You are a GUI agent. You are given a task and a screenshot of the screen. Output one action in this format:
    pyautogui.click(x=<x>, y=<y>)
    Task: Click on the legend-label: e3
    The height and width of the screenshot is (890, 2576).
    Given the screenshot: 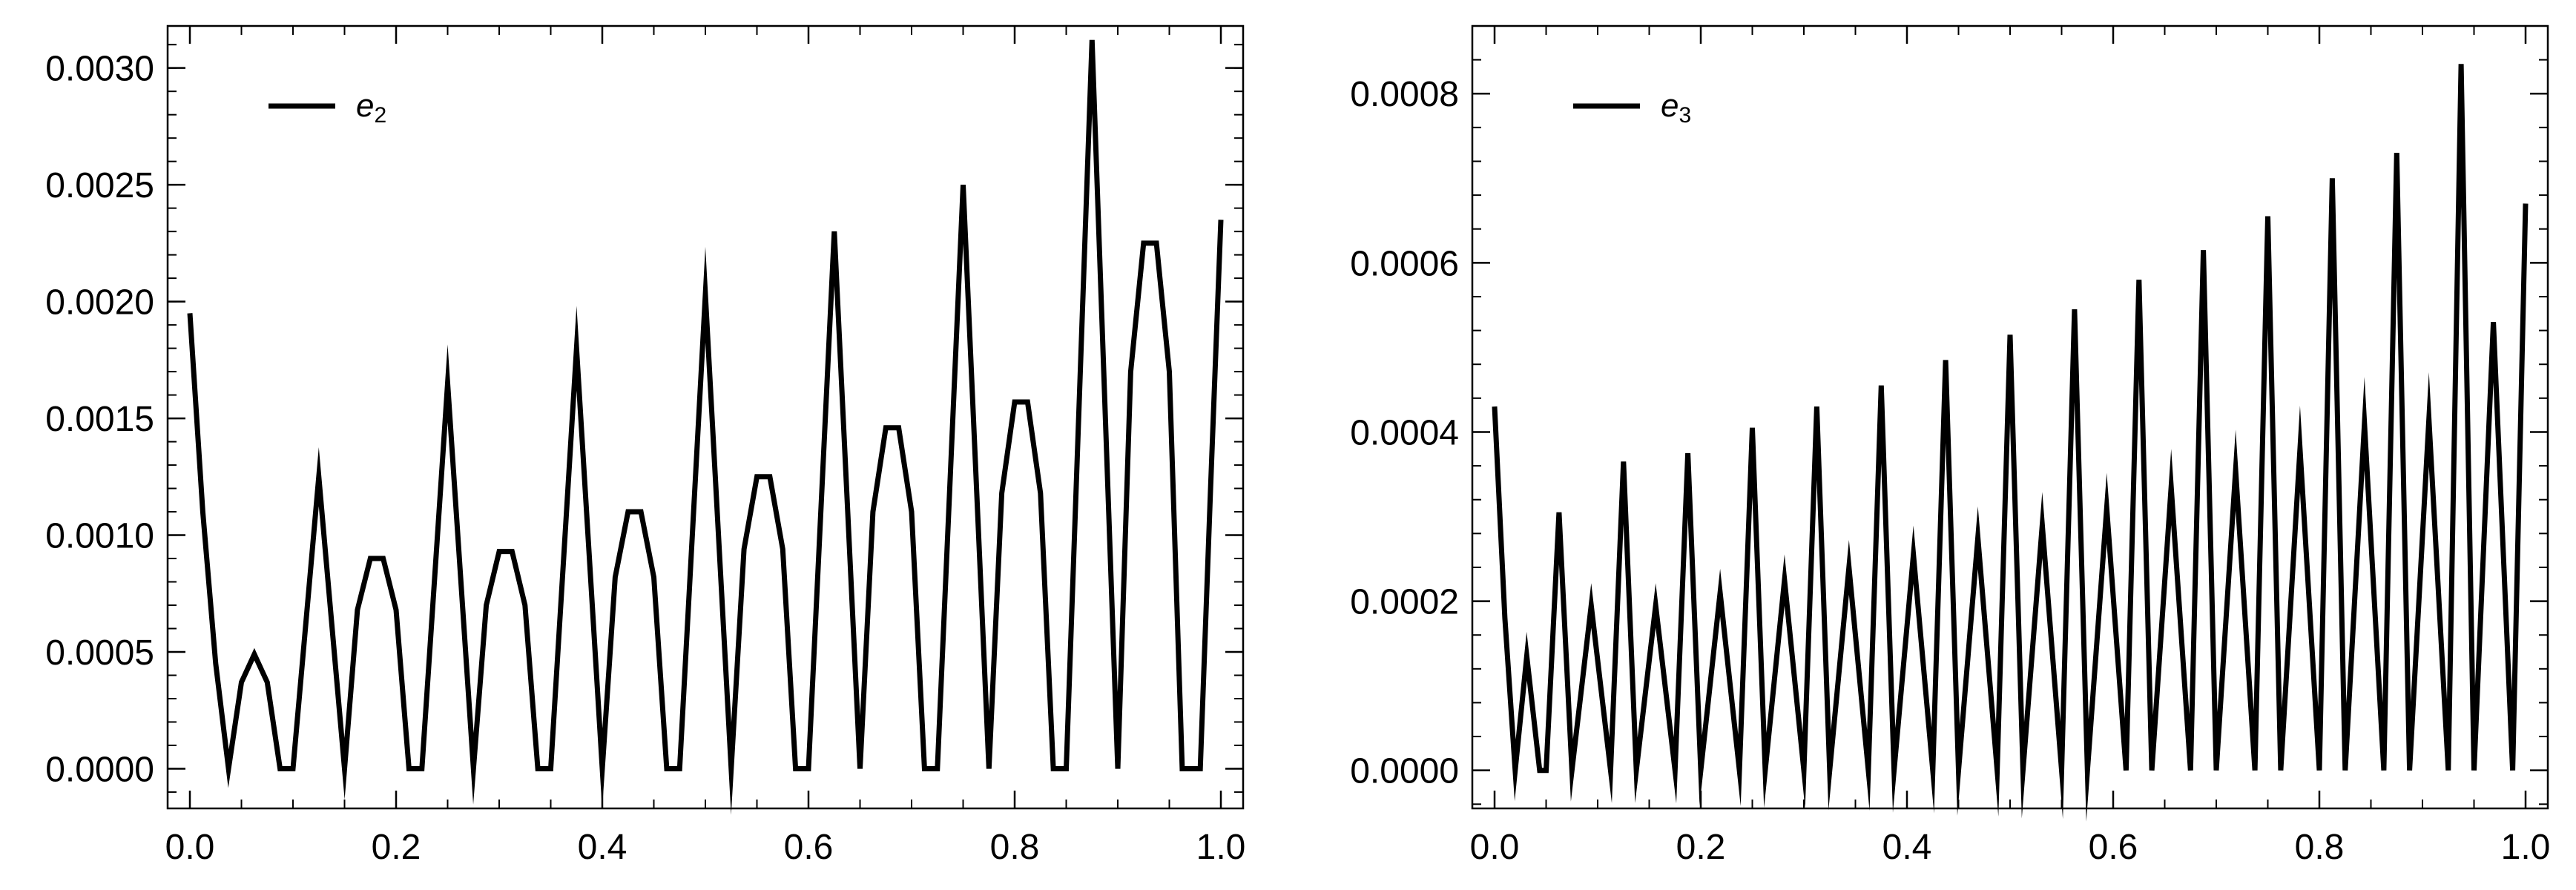 What is the action you would take?
    pyautogui.click(x=1676, y=108)
    